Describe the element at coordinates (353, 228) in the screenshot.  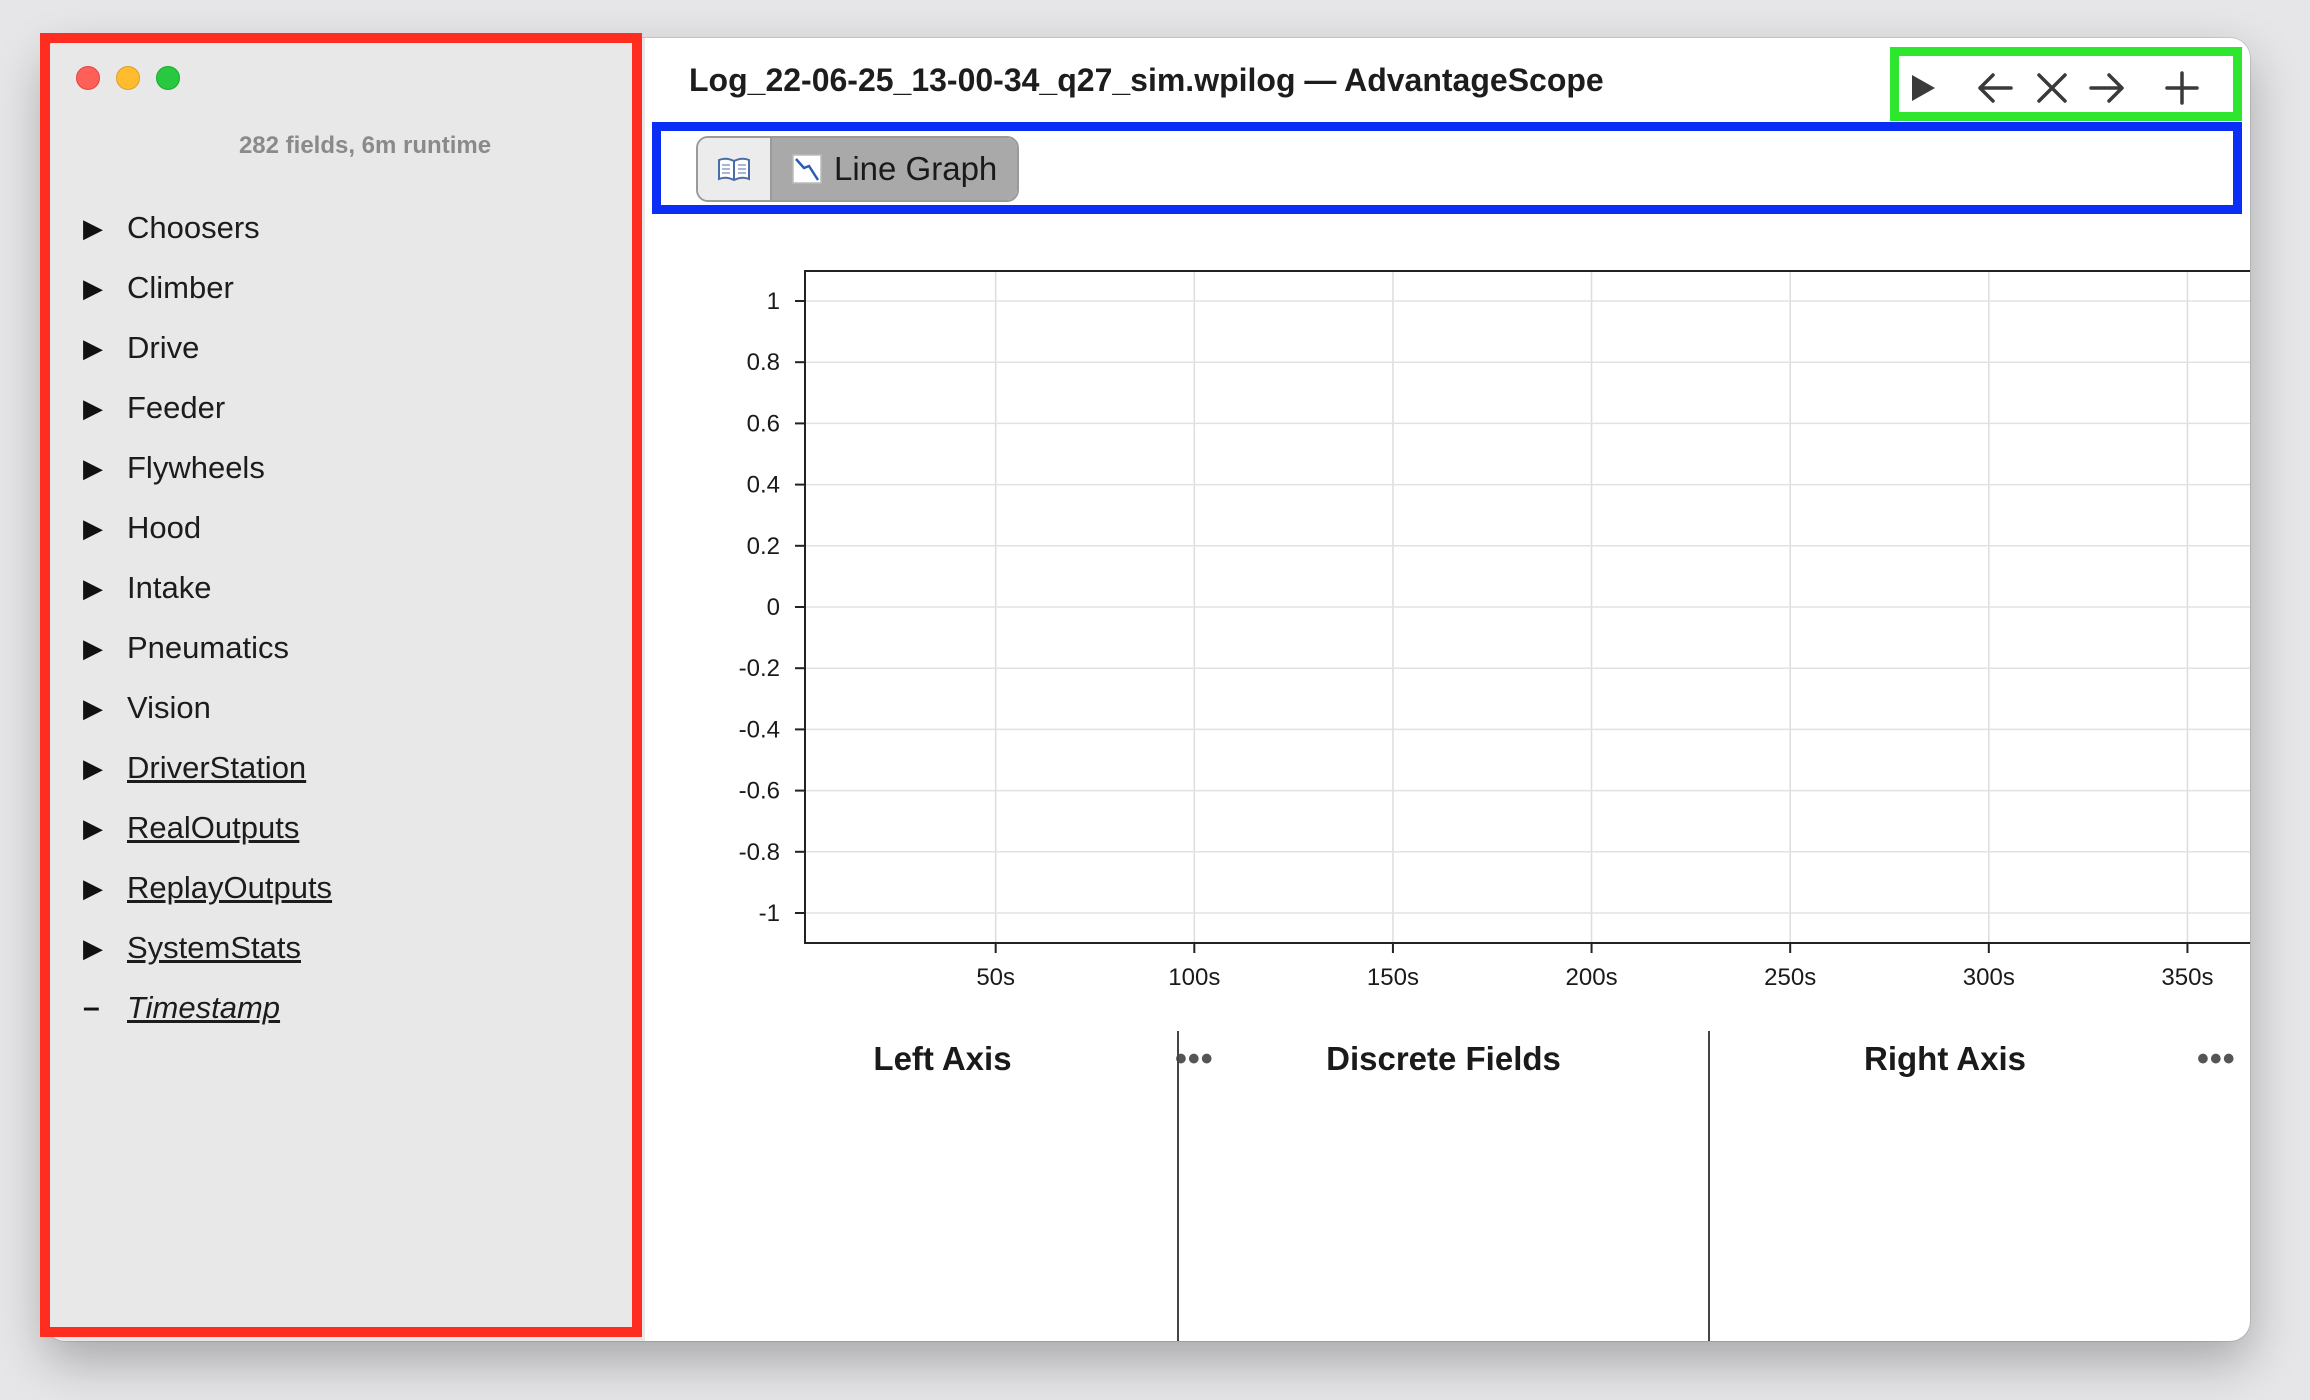
I see `sidebar-item-choosers: ▶ Choosers` at that location.